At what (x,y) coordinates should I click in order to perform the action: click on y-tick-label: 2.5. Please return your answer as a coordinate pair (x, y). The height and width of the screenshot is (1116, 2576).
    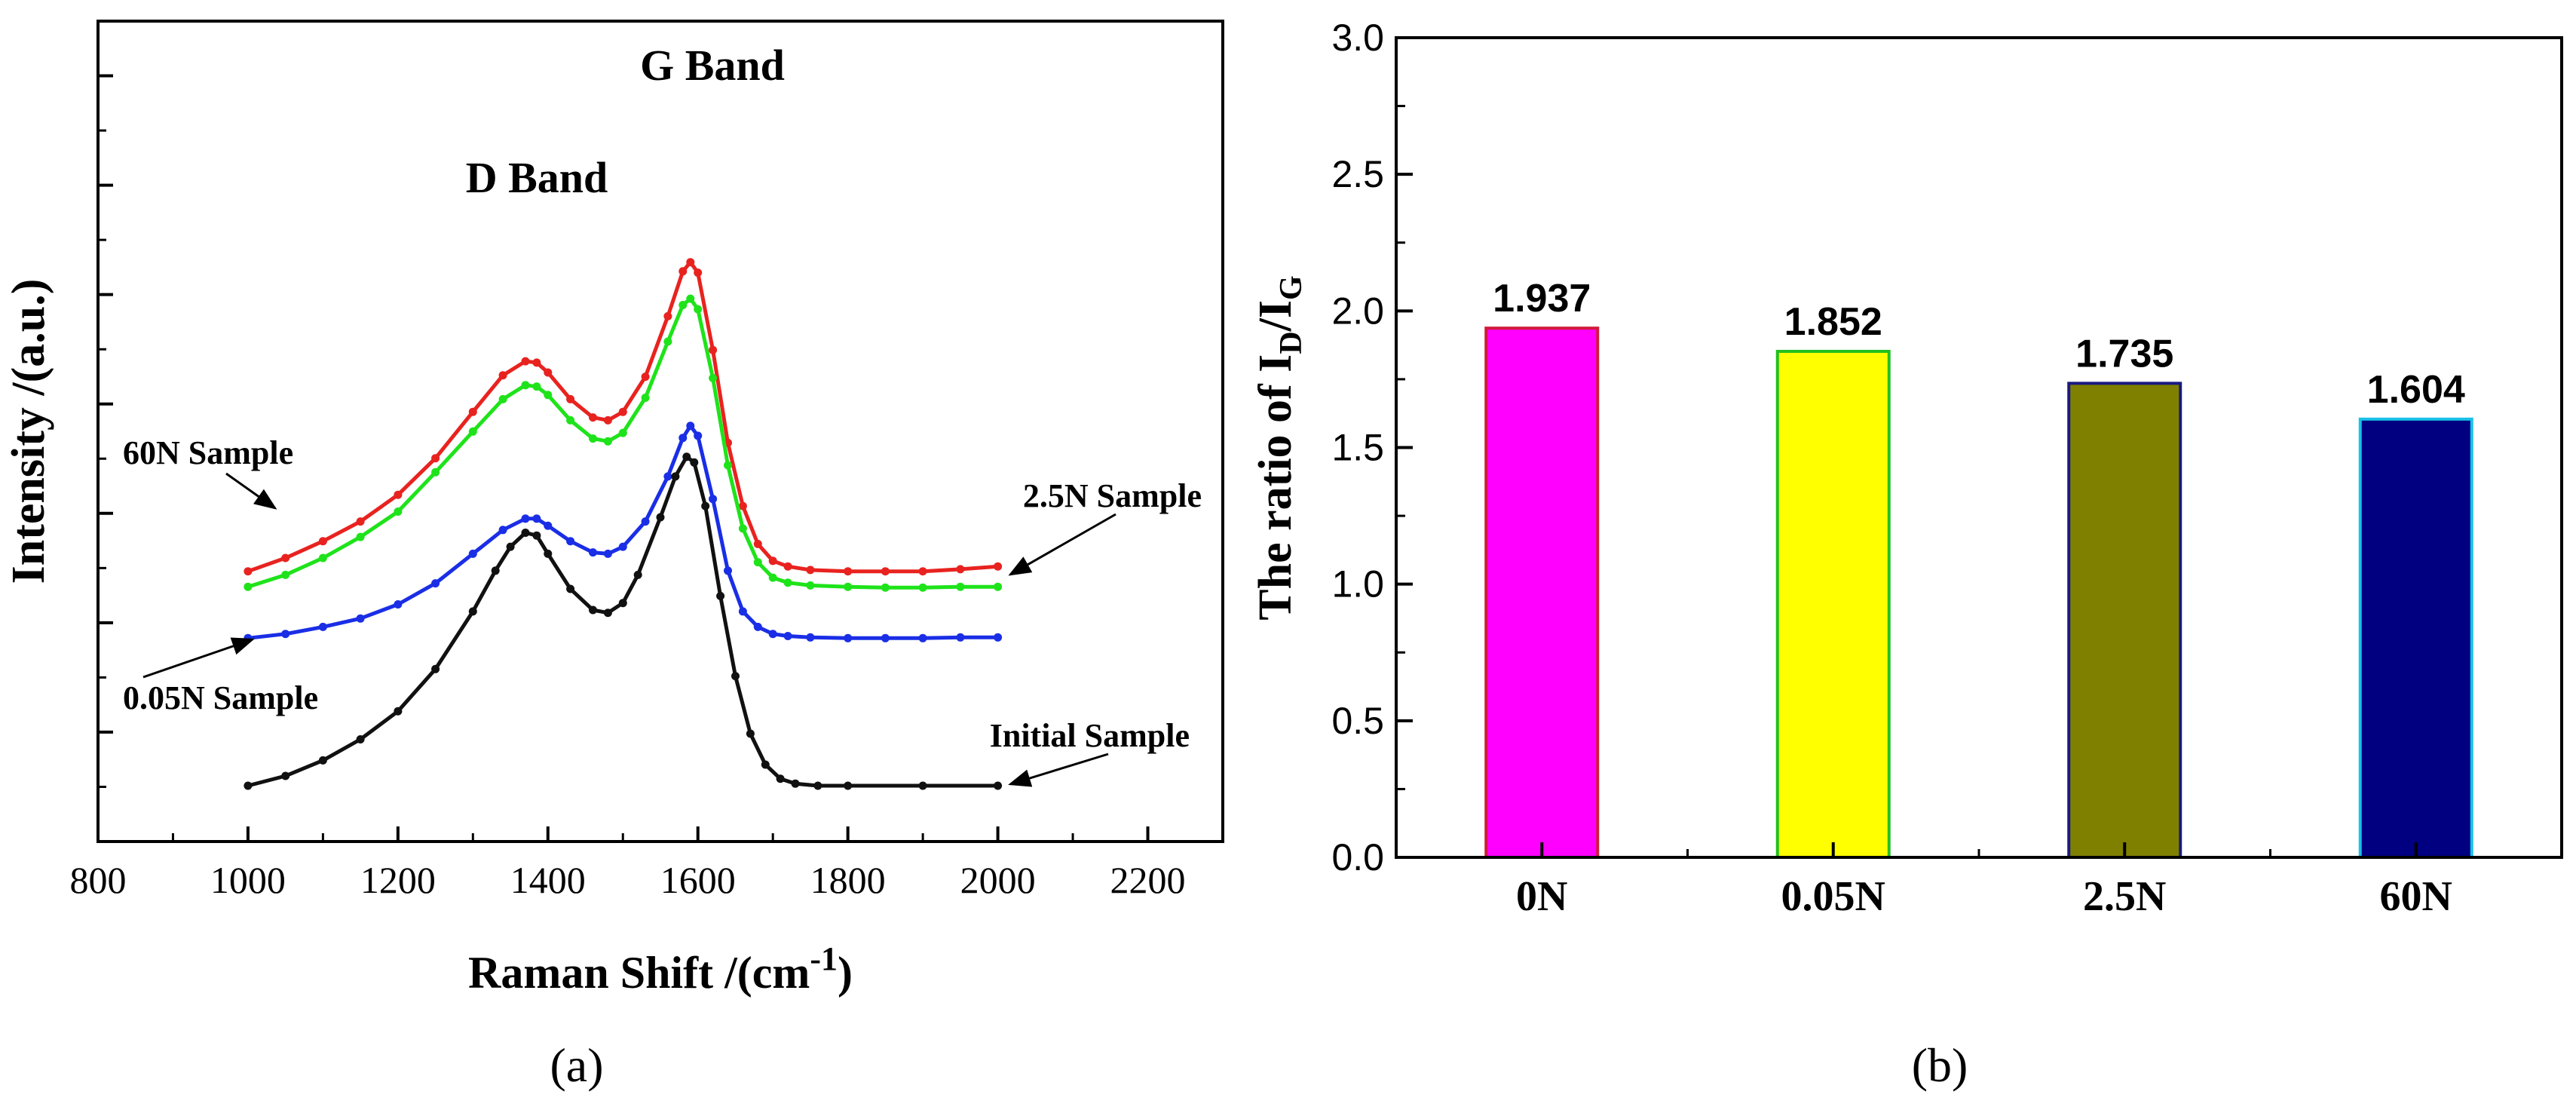
    Looking at the image, I should click on (1357, 174).